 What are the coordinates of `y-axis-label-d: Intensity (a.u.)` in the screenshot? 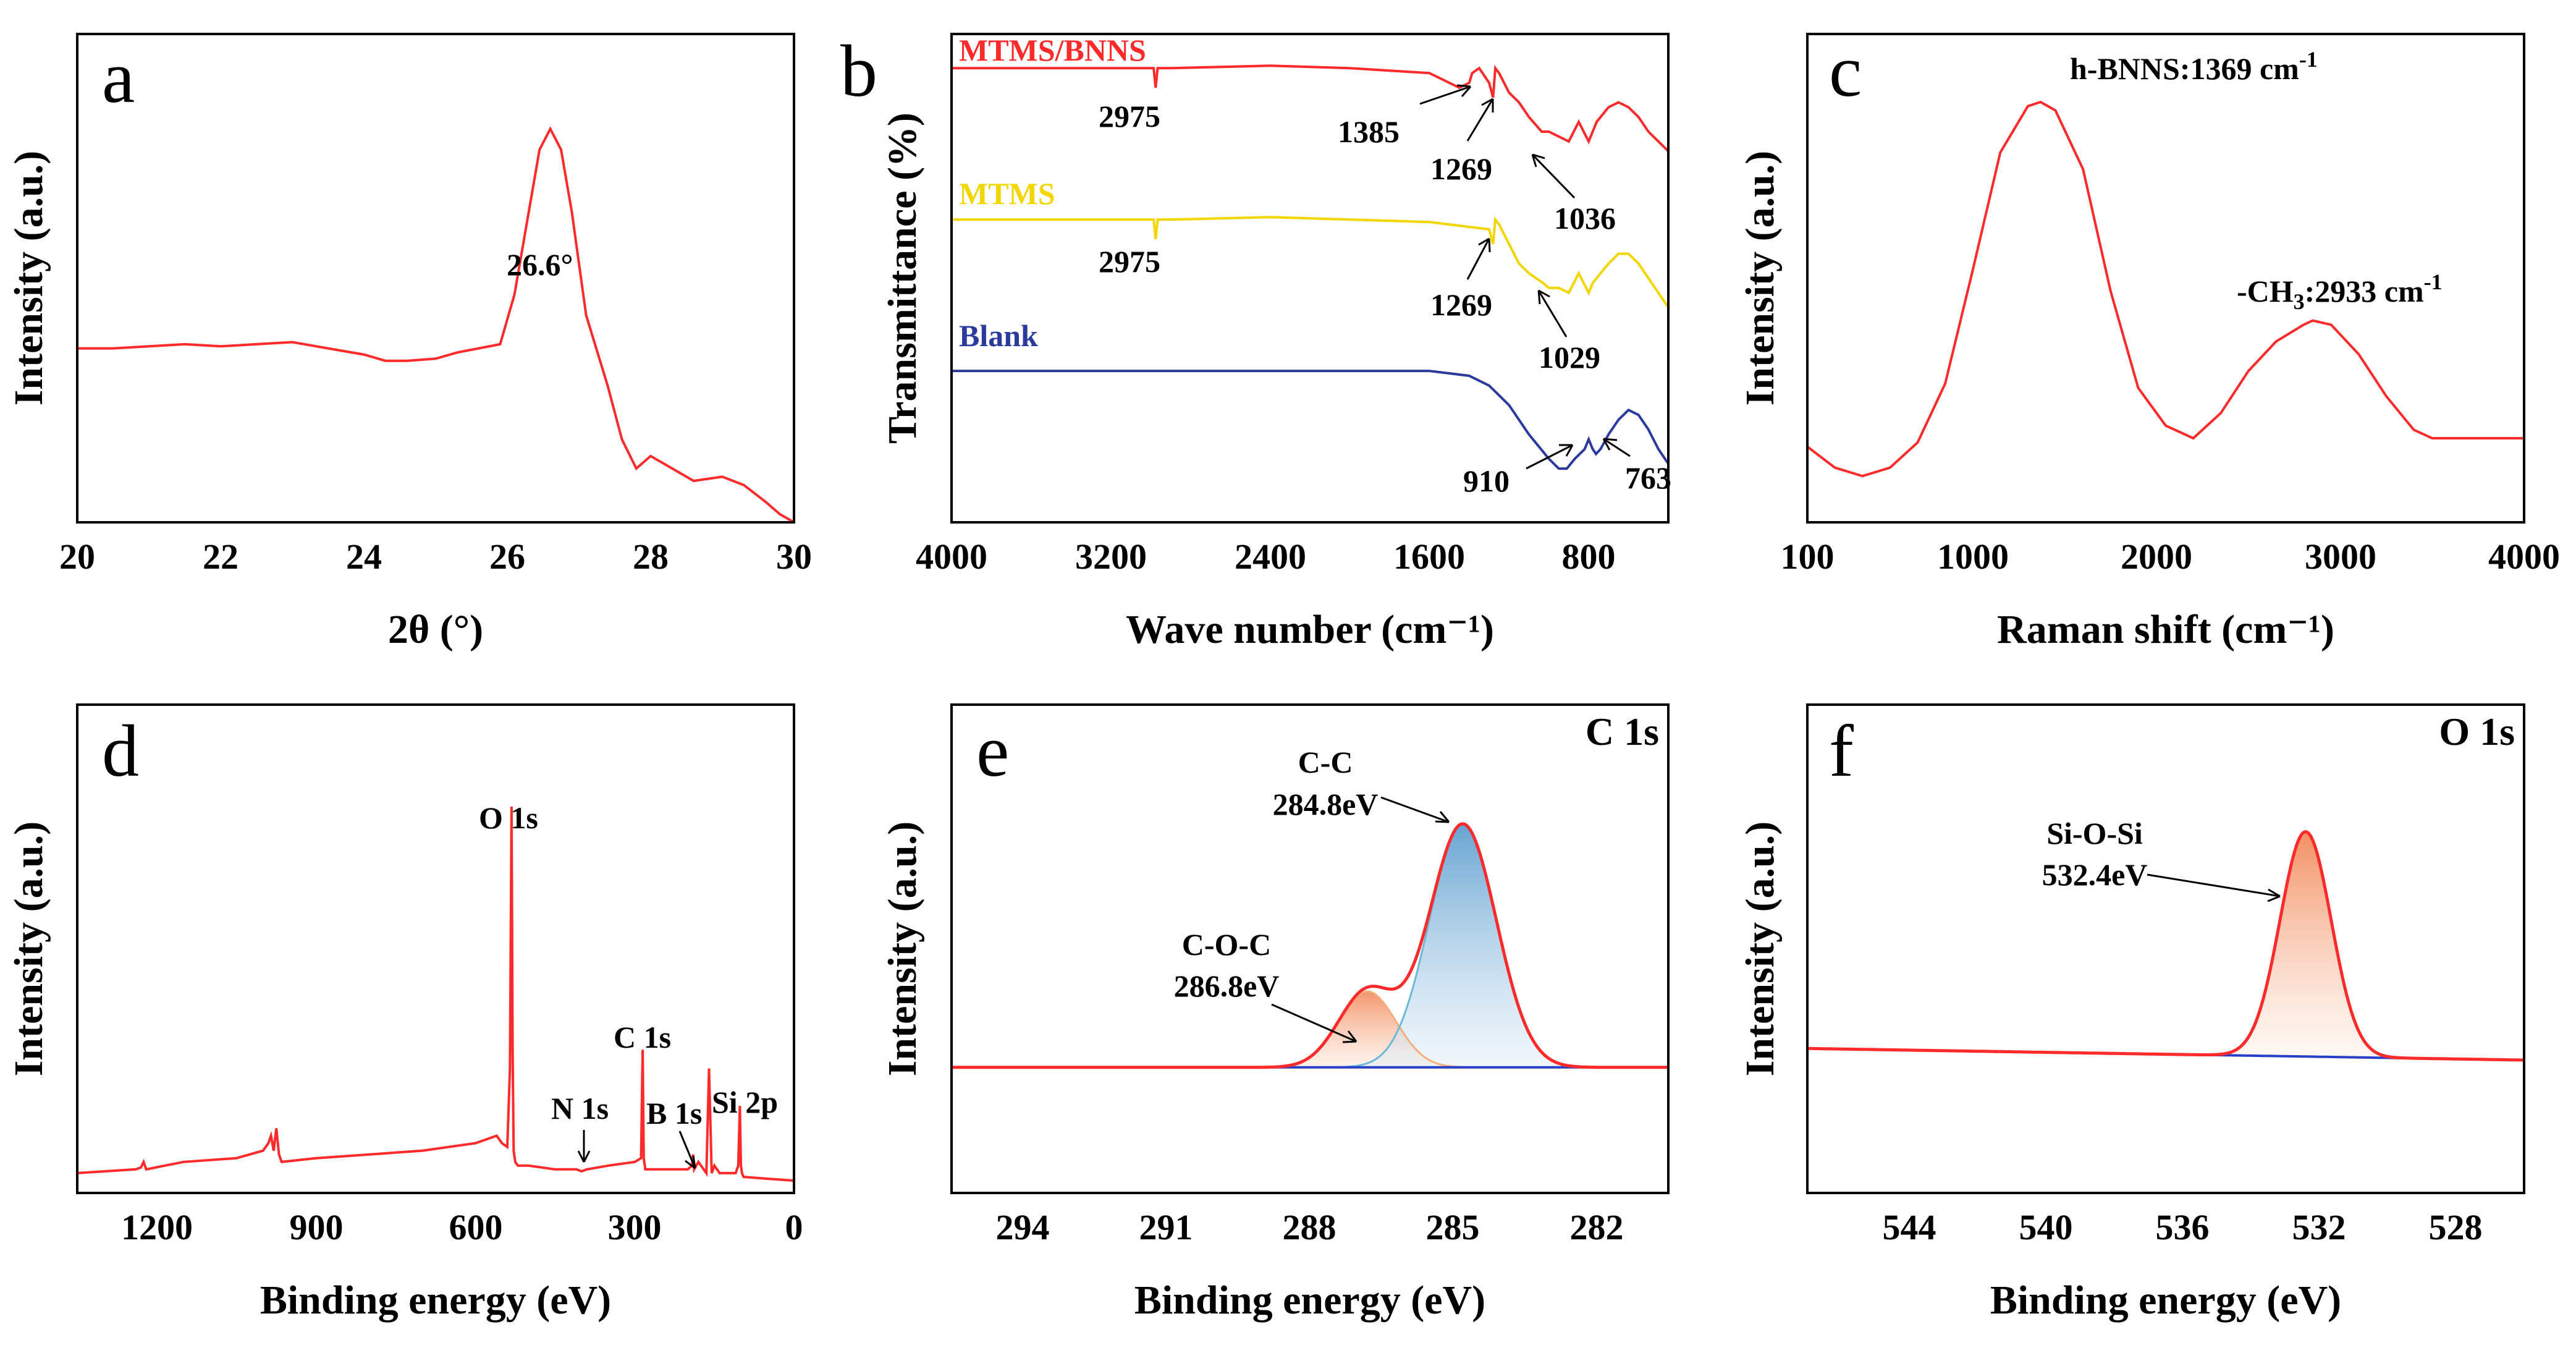 It's located at (28, 949).